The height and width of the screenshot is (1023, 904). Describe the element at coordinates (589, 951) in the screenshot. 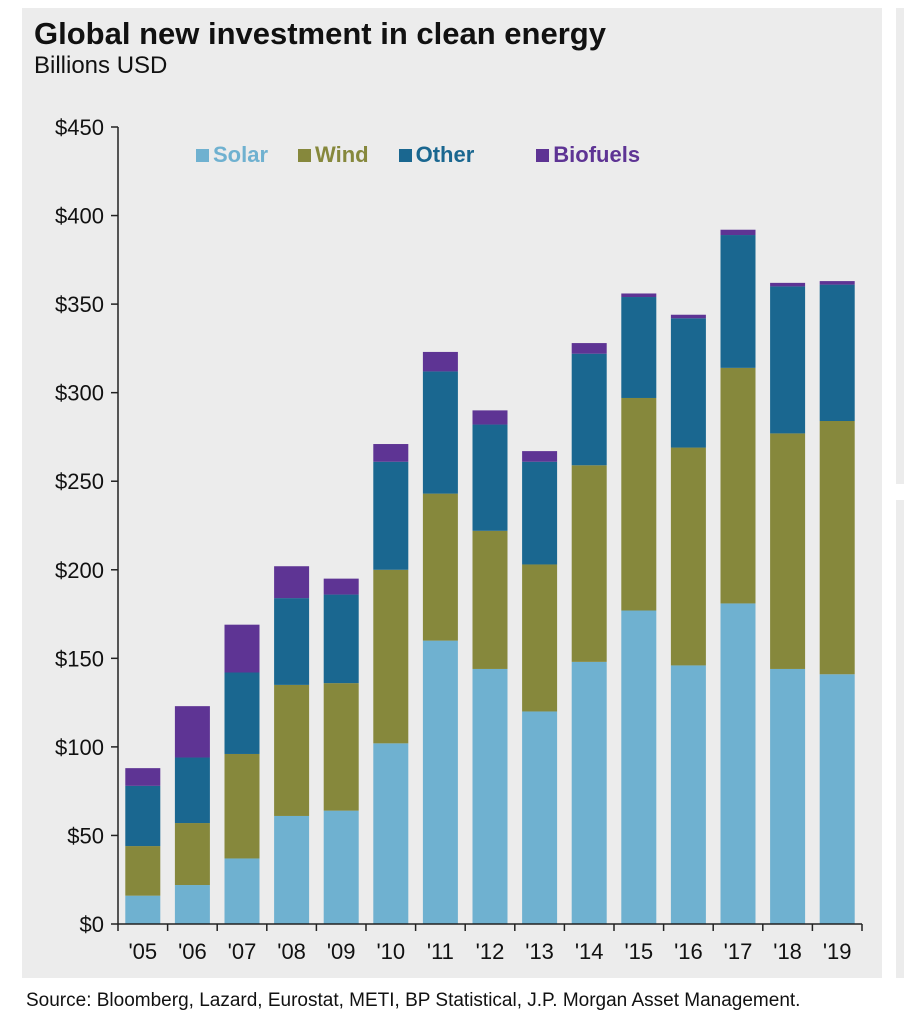

I see `x-tick-label: '14` at that location.